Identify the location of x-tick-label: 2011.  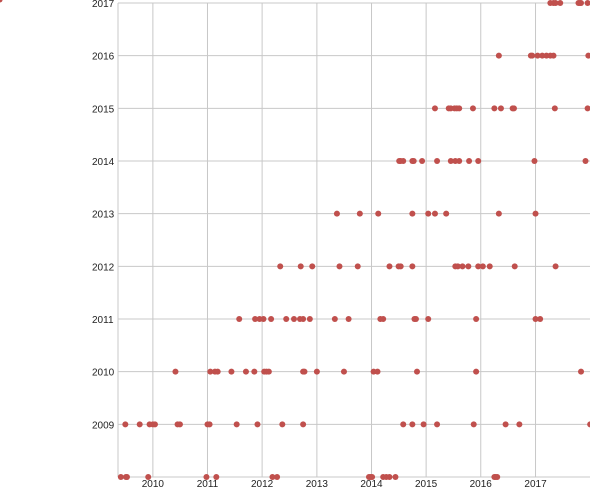
(208, 484).